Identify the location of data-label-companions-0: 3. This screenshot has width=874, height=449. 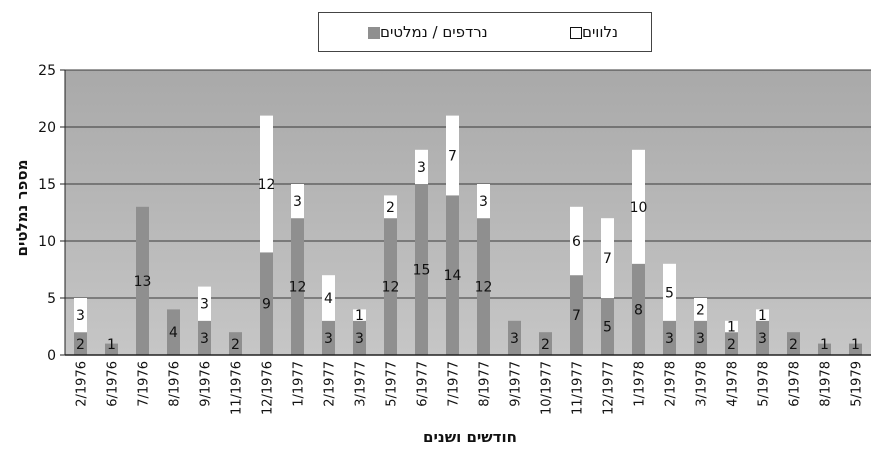
(80, 316).